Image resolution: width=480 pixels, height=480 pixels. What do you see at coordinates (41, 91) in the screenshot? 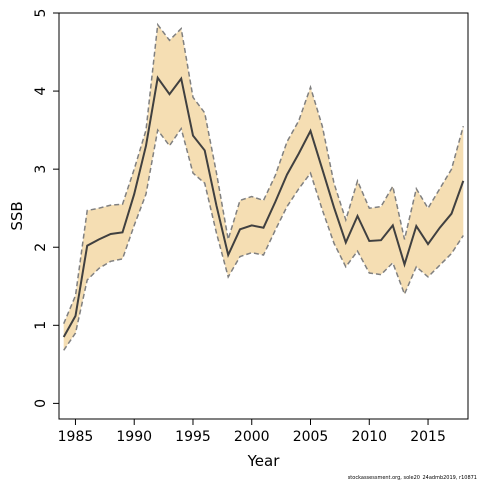
I see `y-tick-label: 4` at bounding box center [41, 91].